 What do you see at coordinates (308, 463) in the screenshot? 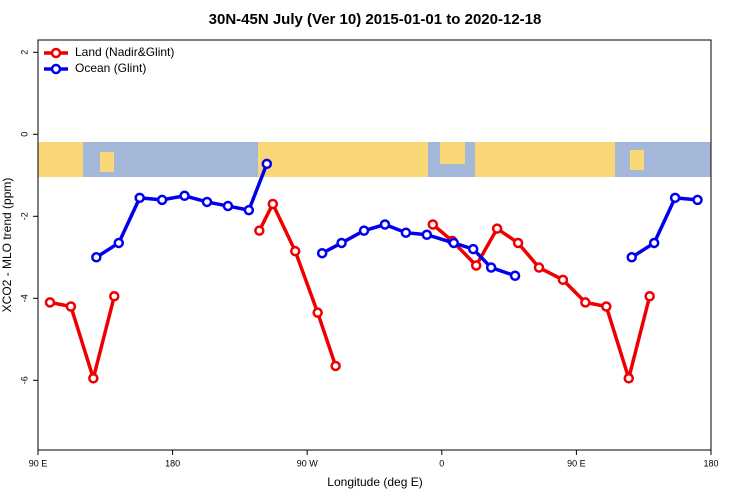
I see `x-tick-label: 90 W` at bounding box center [308, 463].